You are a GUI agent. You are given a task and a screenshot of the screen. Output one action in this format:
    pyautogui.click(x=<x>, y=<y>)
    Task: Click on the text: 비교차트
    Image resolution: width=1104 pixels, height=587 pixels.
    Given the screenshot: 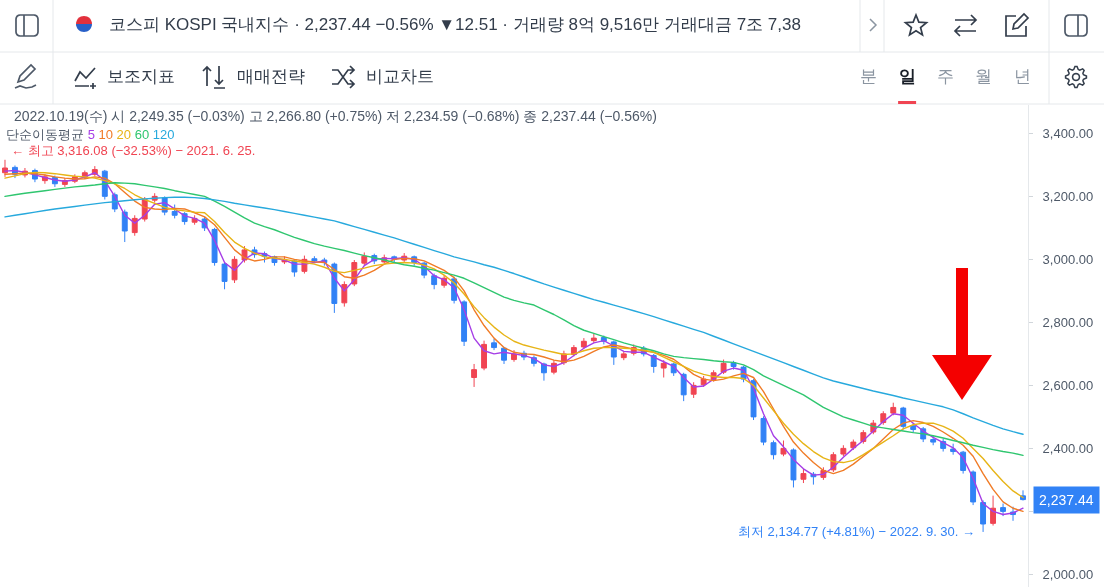 What is the action you would take?
    pyautogui.click(x=400, y=76)
    